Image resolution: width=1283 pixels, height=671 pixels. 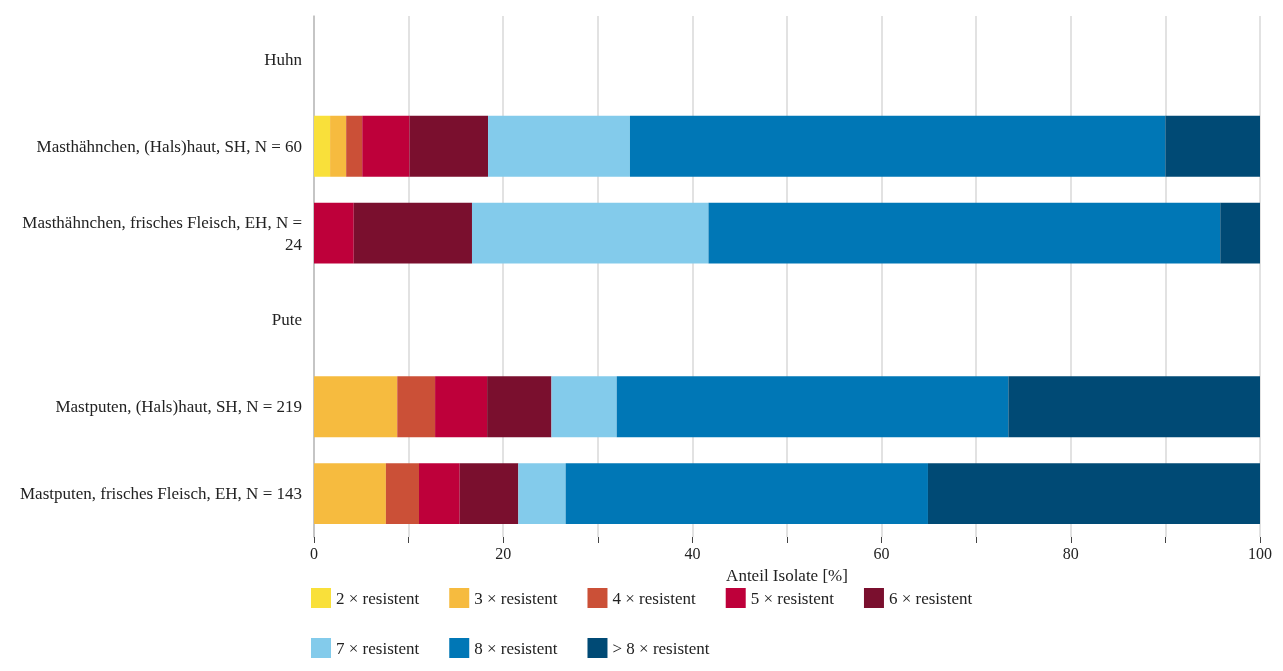 What do you see at coordinates (692, 553) in the screenshot?
I see `x-tick-label: 40` at bounding box center [692, 553].